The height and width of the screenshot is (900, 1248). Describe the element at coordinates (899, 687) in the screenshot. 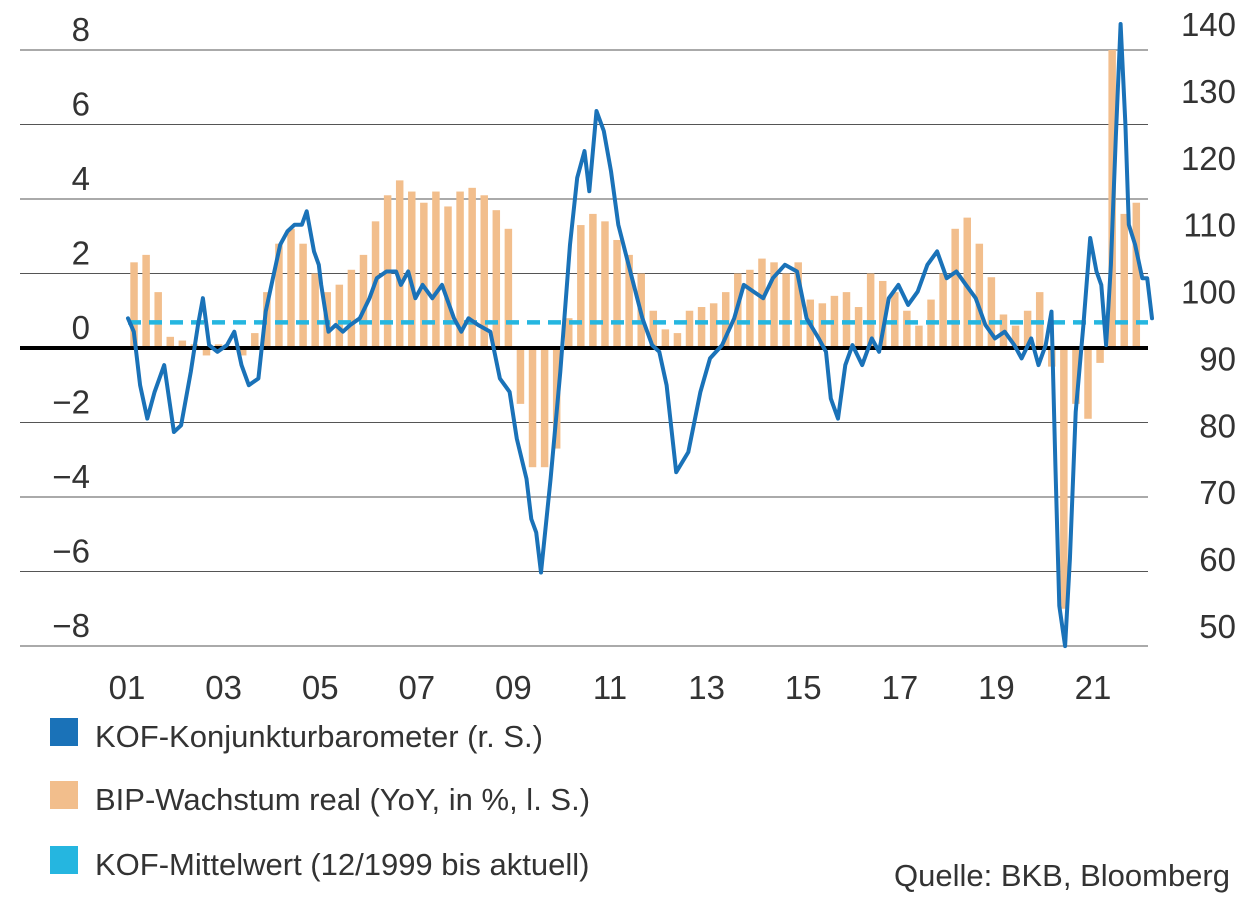

I see `x-tick-label: 17` at that location.